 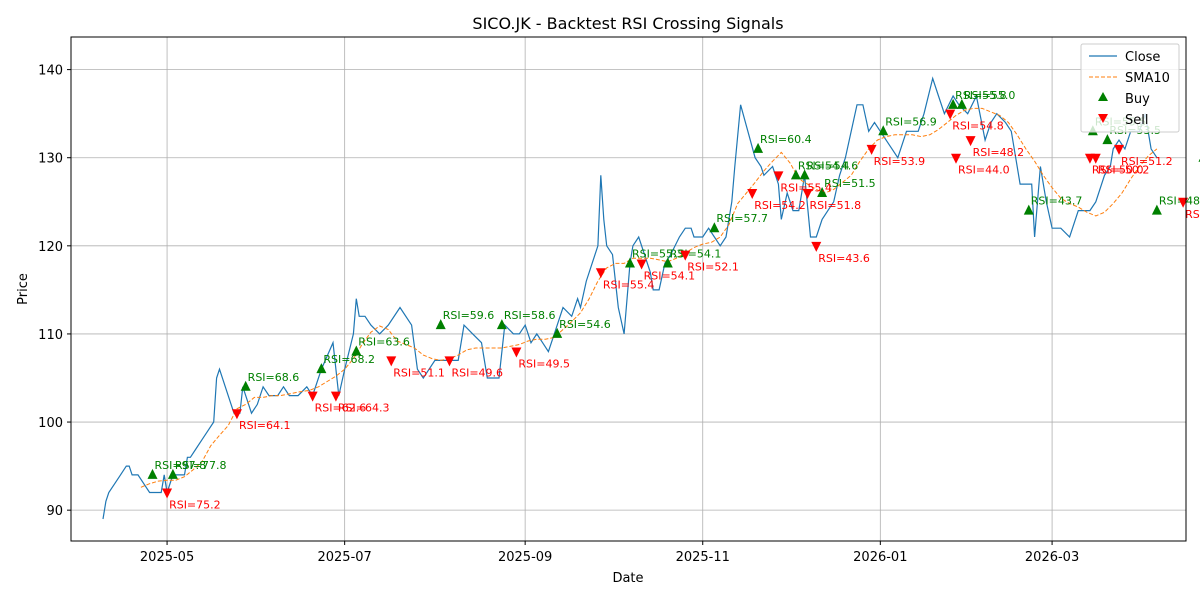 What do you see at coordinates (50, 423) in the screenshot?
I see `y-tick-label: 100` at bounding box center [50, 423].